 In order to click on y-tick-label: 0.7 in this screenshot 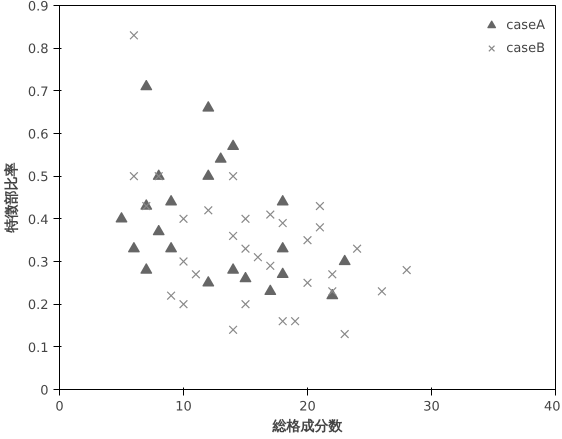, I will do `click(38, 92)`.